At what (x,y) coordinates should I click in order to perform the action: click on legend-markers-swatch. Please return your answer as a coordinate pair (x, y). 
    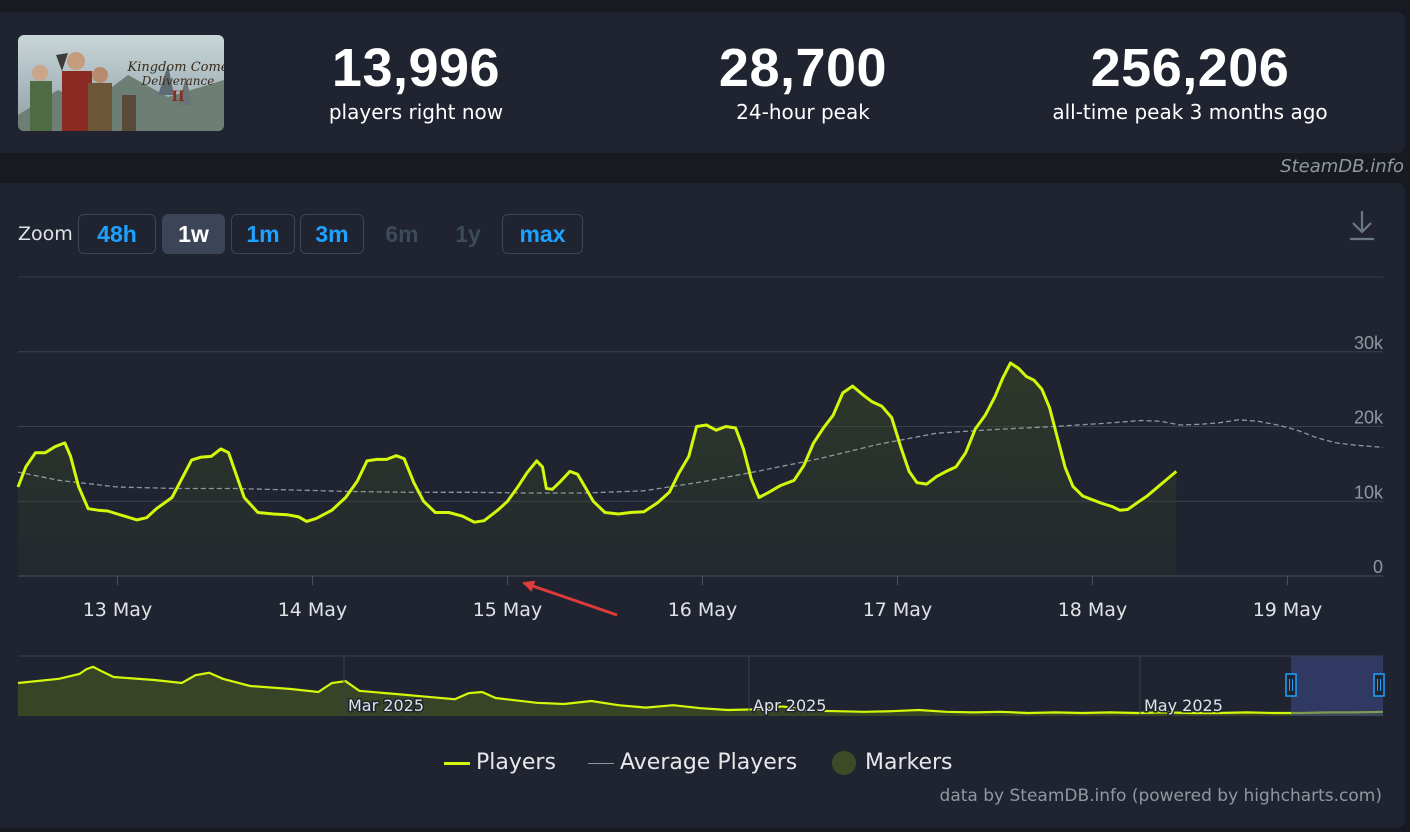
    Looking at the image, I should click on (844, 763).